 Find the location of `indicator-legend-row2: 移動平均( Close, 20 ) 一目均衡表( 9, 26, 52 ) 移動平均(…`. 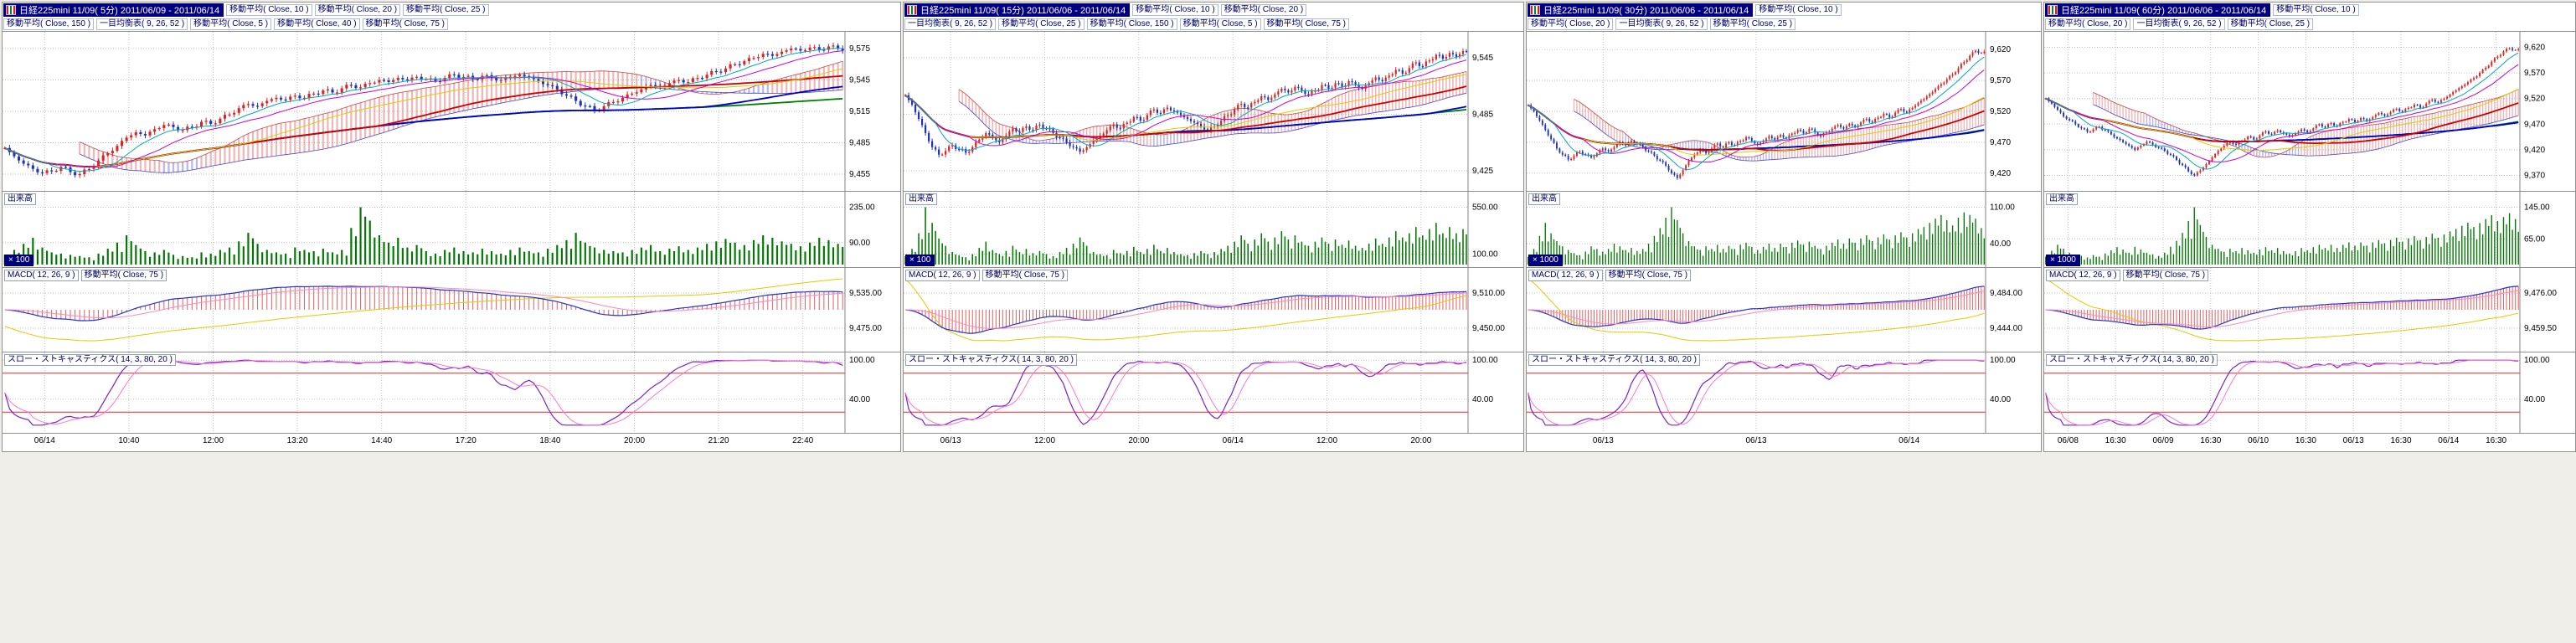

indicator-legend-row2: 移動平均( Close, 20 ) 一目均衡表( 9, 26, 52 ) 移動平均(… is located at coordinates (1662, 24).